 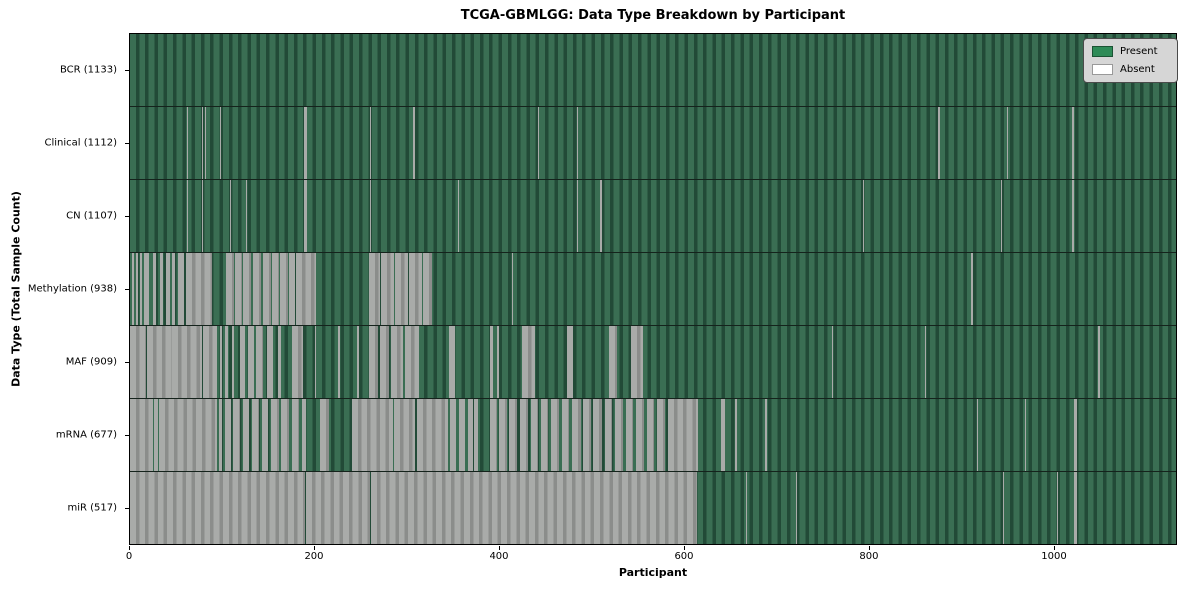 I want to click on ytick-label-miR: miR (517), so click(x=92, y=508).